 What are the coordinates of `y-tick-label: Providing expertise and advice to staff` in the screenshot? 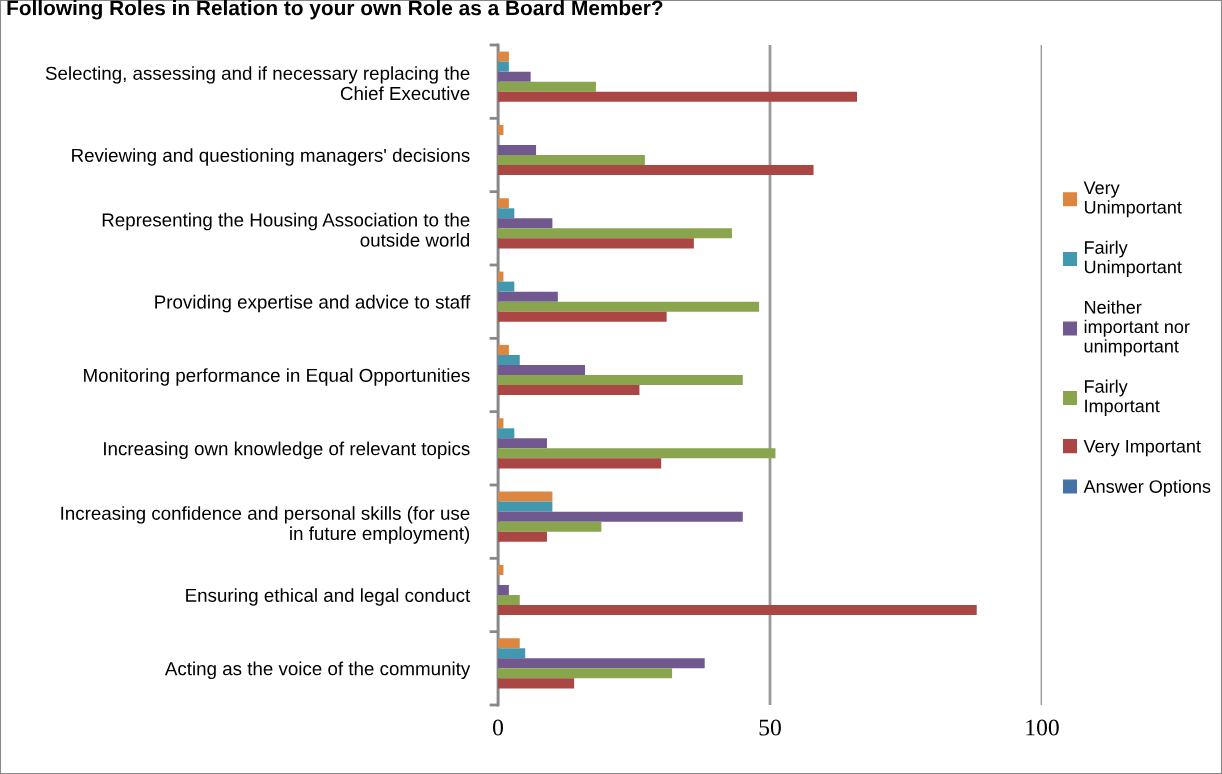 It's located at (313, 303).